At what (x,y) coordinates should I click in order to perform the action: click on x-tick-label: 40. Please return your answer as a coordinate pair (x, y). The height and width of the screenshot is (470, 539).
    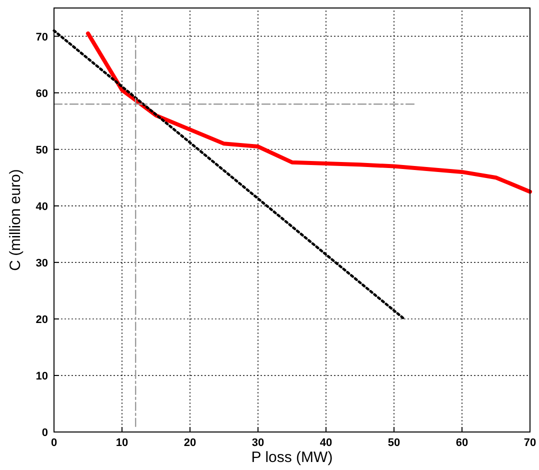
    Looking at the image, I should click on (326, 443).